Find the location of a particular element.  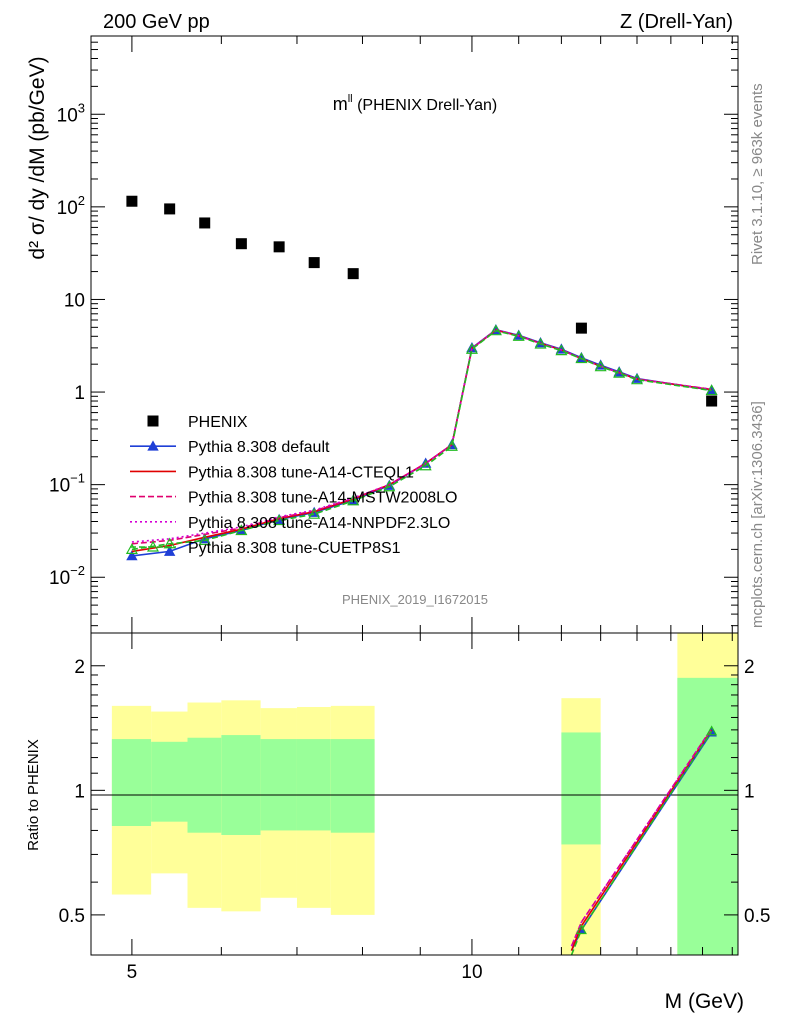

mcplots-label: mcplots.cern.ch [arXiv:1306.3436] is located at coordinates (757, 514).